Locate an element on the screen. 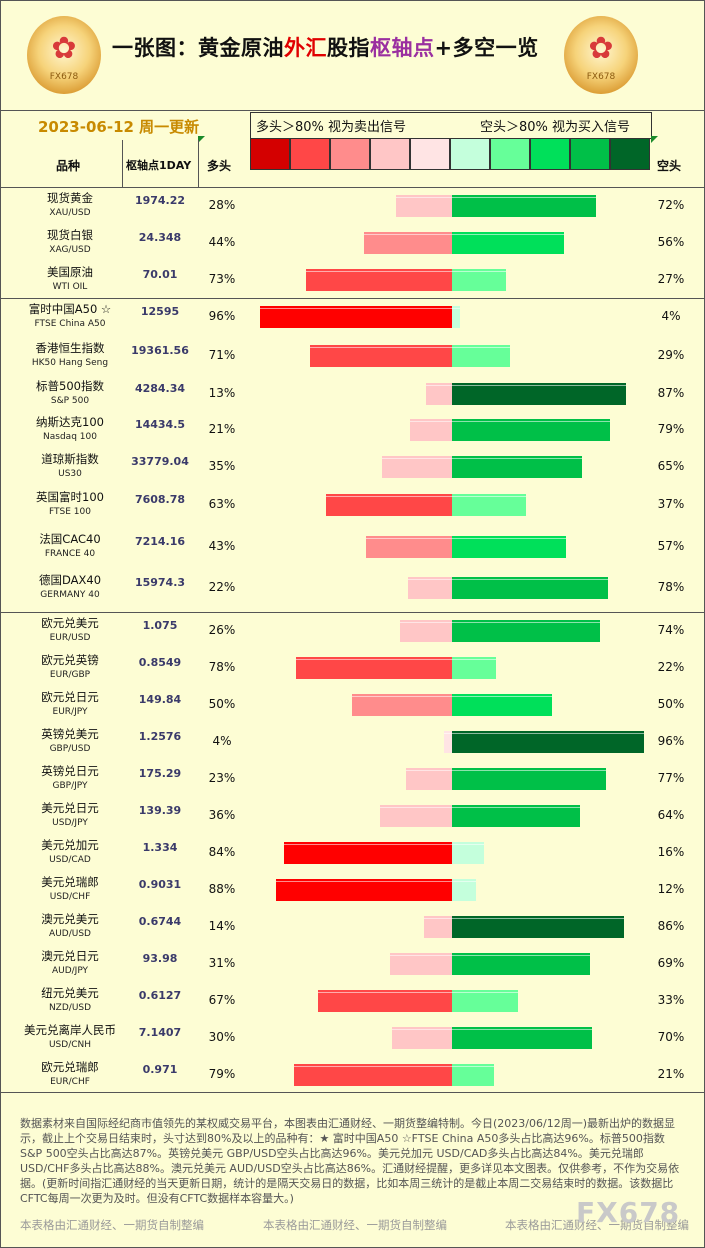 Image resolution: width=705 pixels, height=1248 pixels. row-instrument-name: 美元兑离岸人民币 USD/CNH is located at coordinates (70, 1038).